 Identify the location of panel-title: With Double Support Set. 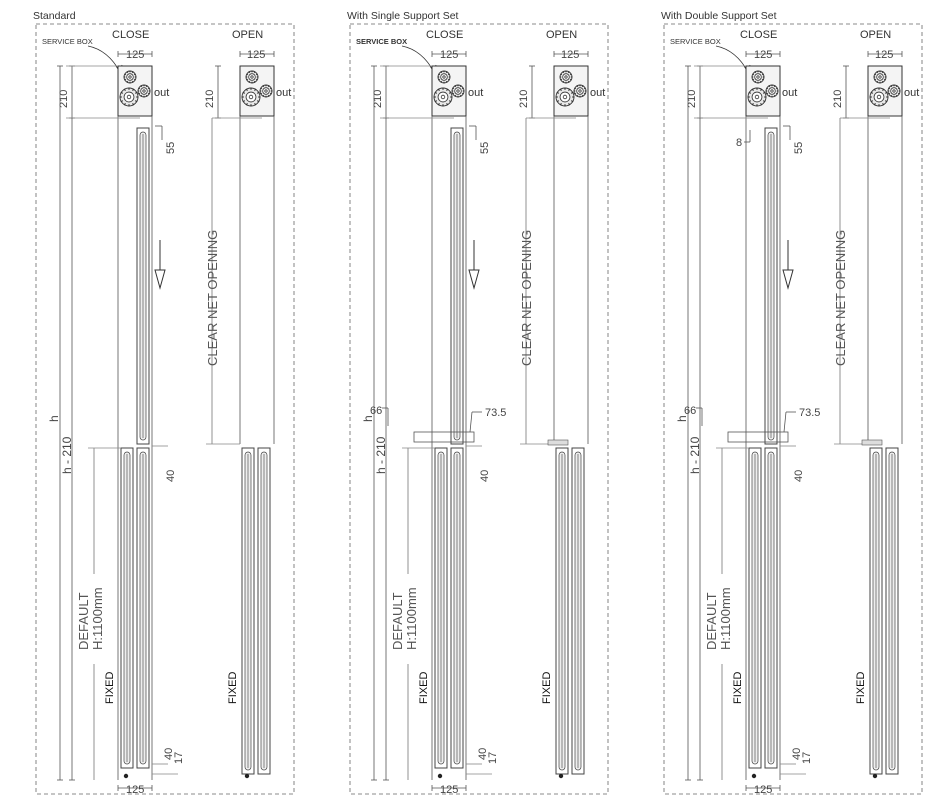
(719, 16).